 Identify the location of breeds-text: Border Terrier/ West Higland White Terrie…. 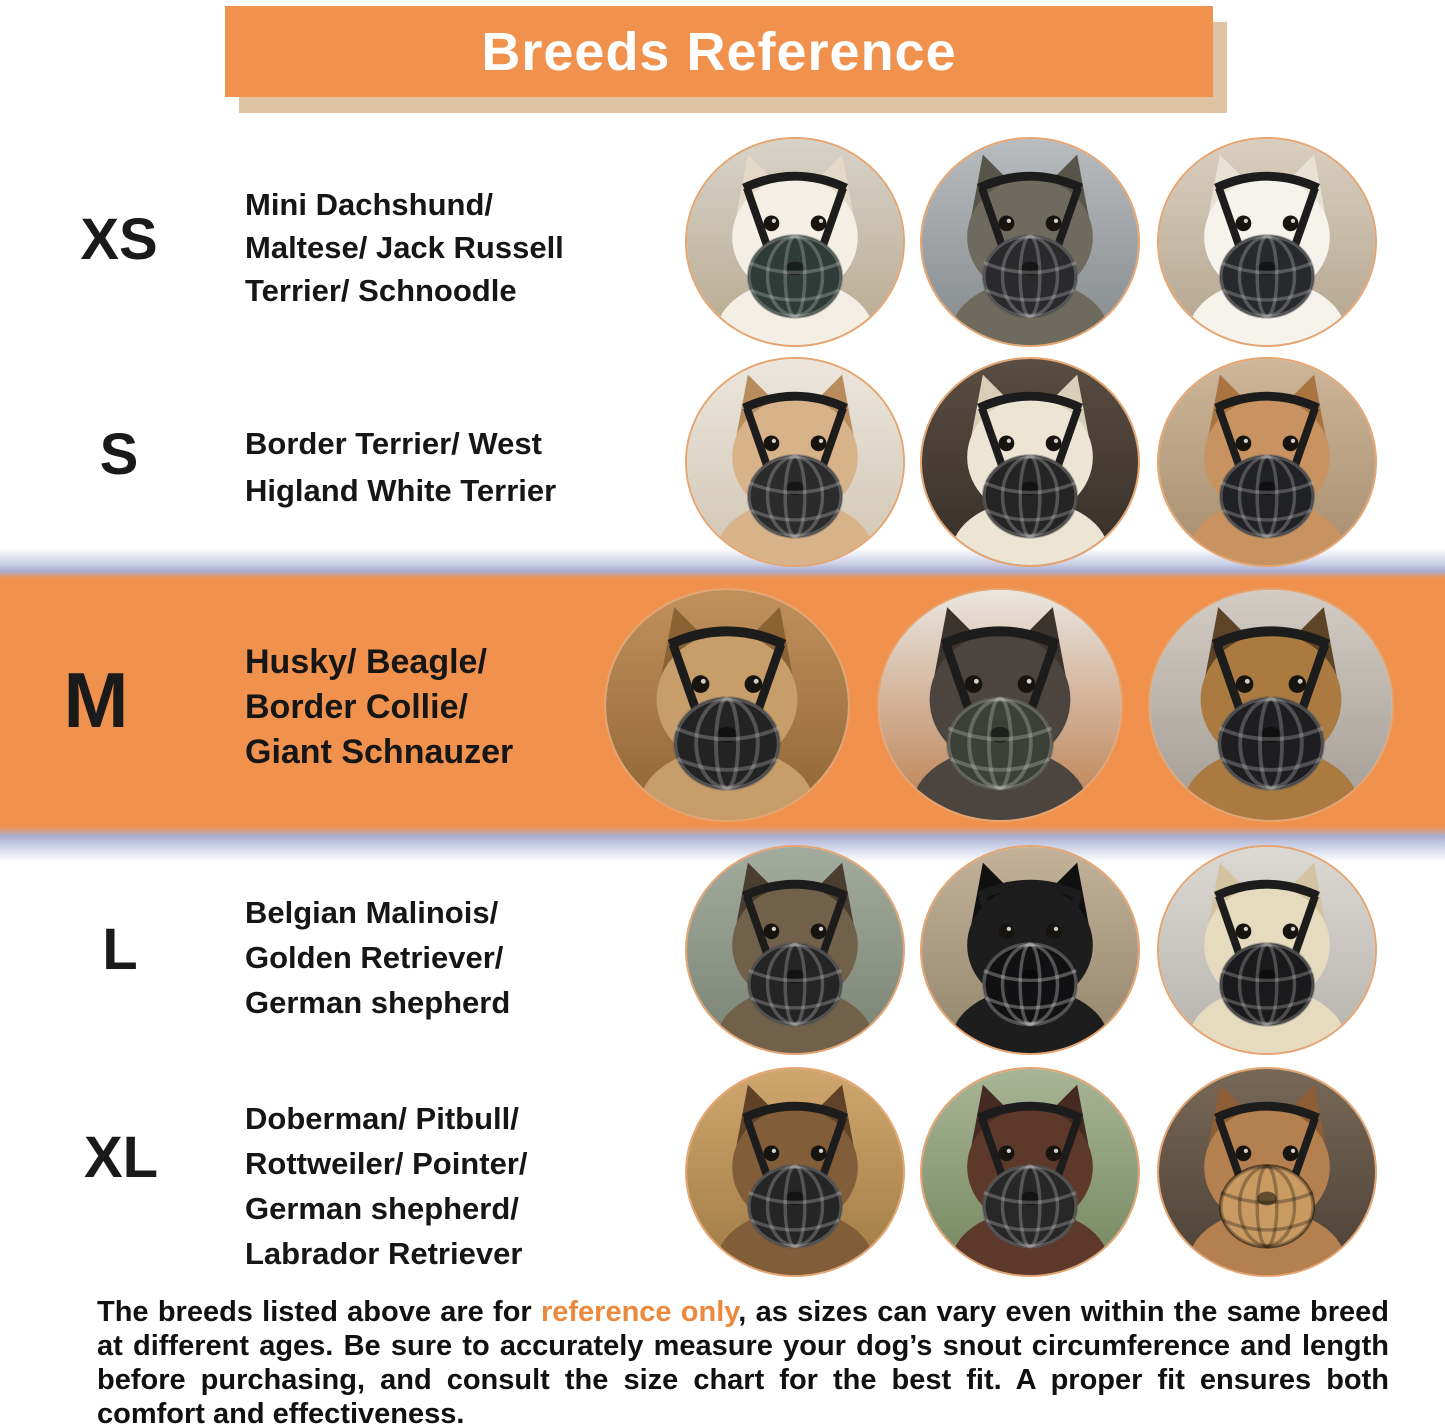
(400, 467).